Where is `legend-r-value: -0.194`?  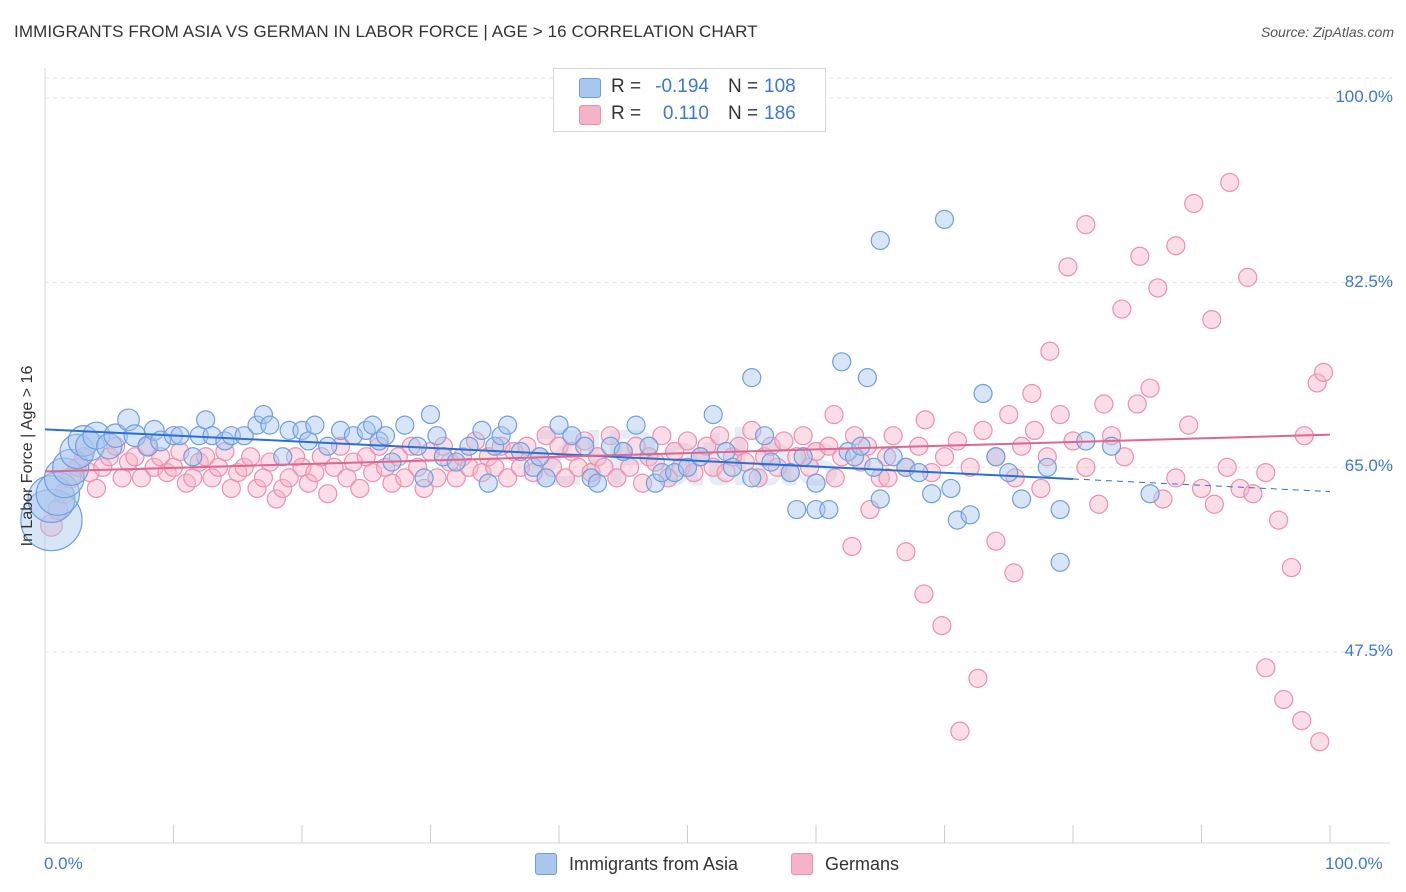 legend-r-value: -0.194 is located at coordinates (682, 86).